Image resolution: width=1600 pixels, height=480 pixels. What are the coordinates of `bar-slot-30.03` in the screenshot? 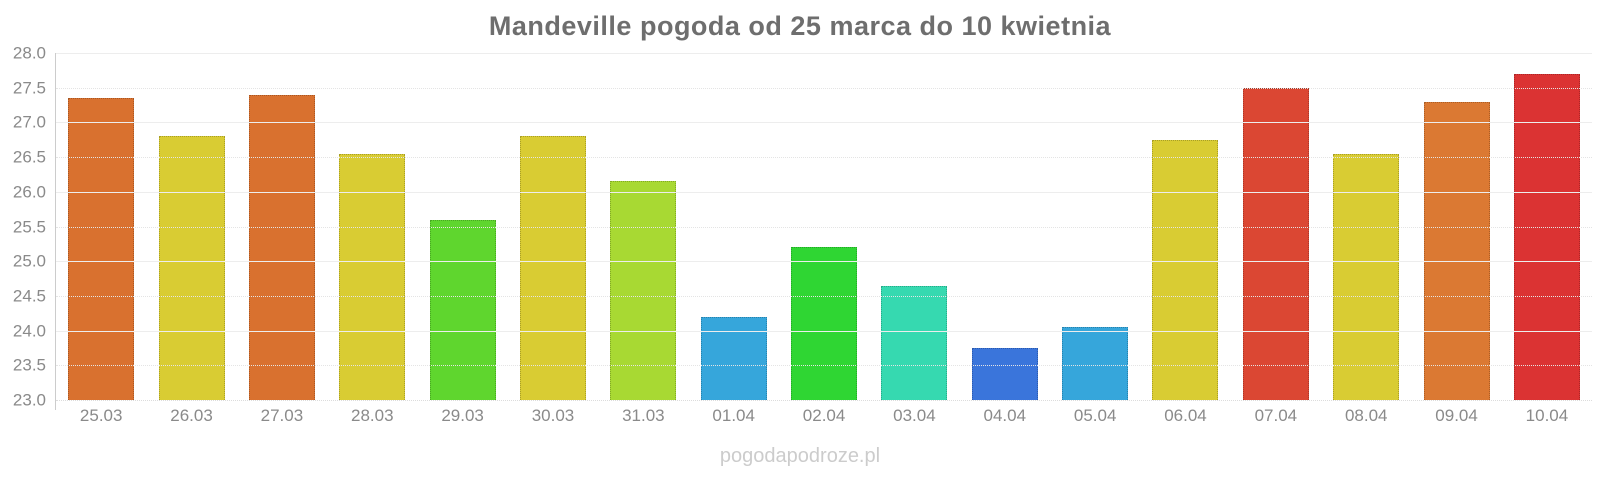 It's located at (553, 226).